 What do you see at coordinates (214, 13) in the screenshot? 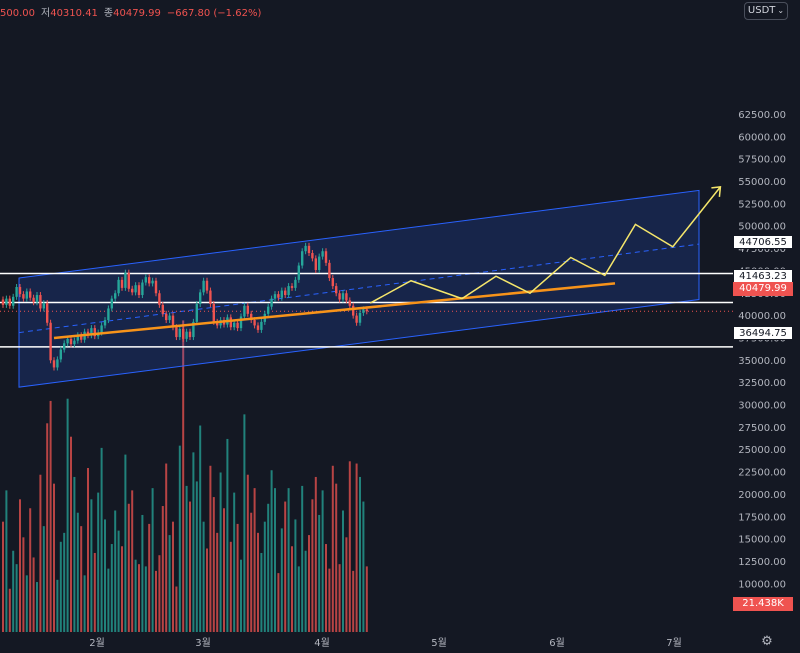
I see `change-value: −667.80 (−1.62%)` at bounding box center [214, 13].